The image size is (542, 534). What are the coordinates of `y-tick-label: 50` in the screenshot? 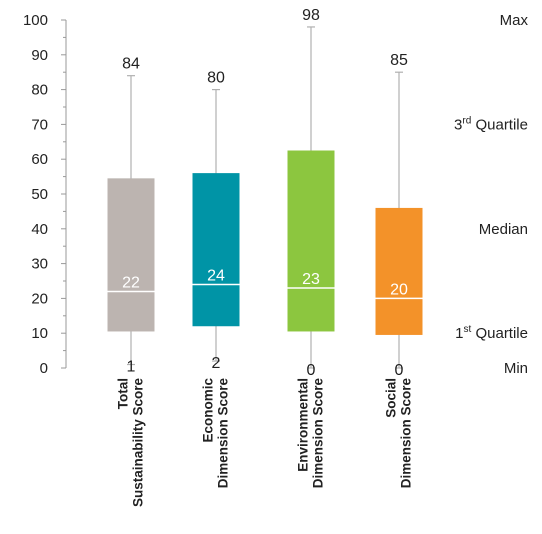 It's located at (39, 194).